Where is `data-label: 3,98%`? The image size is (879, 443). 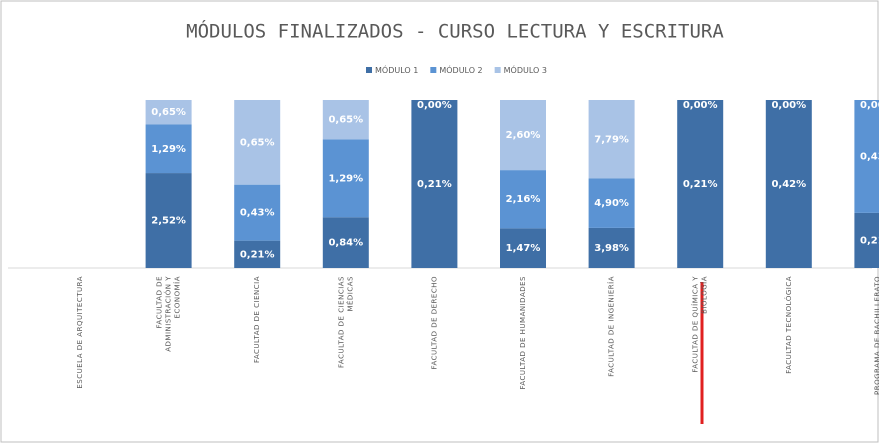 data-label: 3,98% is located at coordinates (611, 248).